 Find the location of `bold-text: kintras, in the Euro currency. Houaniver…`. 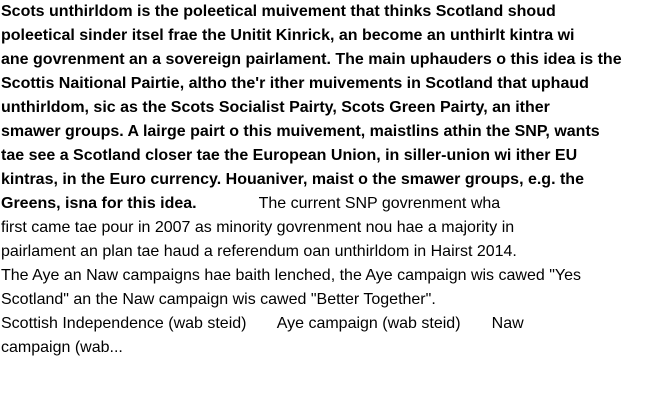

bold-text: kintras, in the Euro currency. Houaniver… is located at coordinates (292, 179).